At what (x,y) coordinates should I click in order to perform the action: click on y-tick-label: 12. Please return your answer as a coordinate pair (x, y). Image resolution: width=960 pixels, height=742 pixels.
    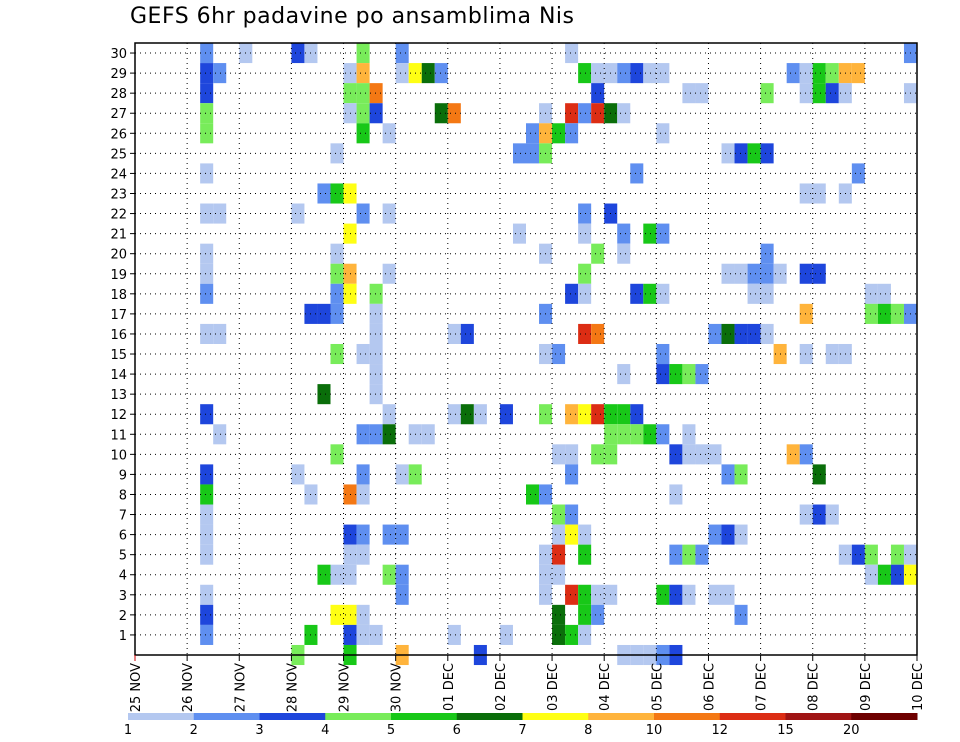
    Looking at the image, I should click on (118, 415).